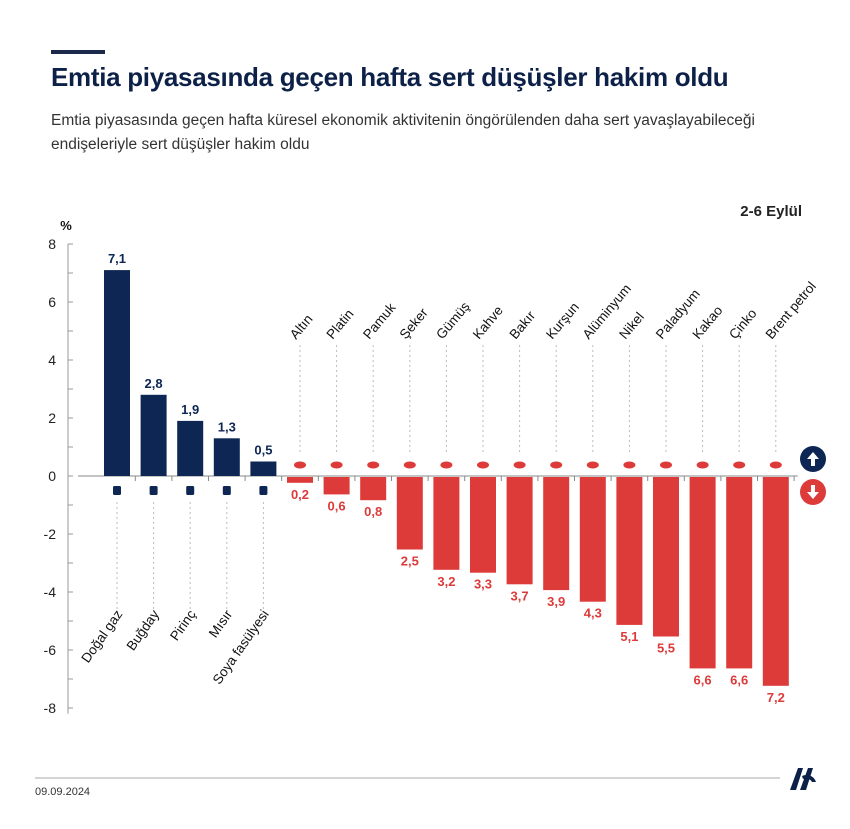  What do you see at coordinates (592, 465) in the screenshot?
I see `aluminium-bars-icon` at bounding box center [592, 465].